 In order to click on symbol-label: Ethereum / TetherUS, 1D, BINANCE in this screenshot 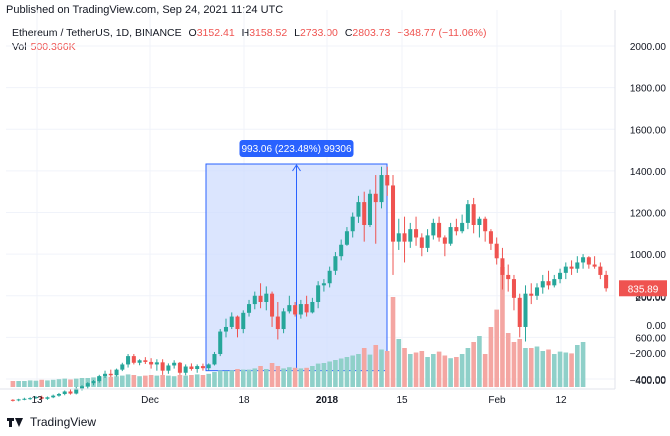, I will do `click(97, 33)`.